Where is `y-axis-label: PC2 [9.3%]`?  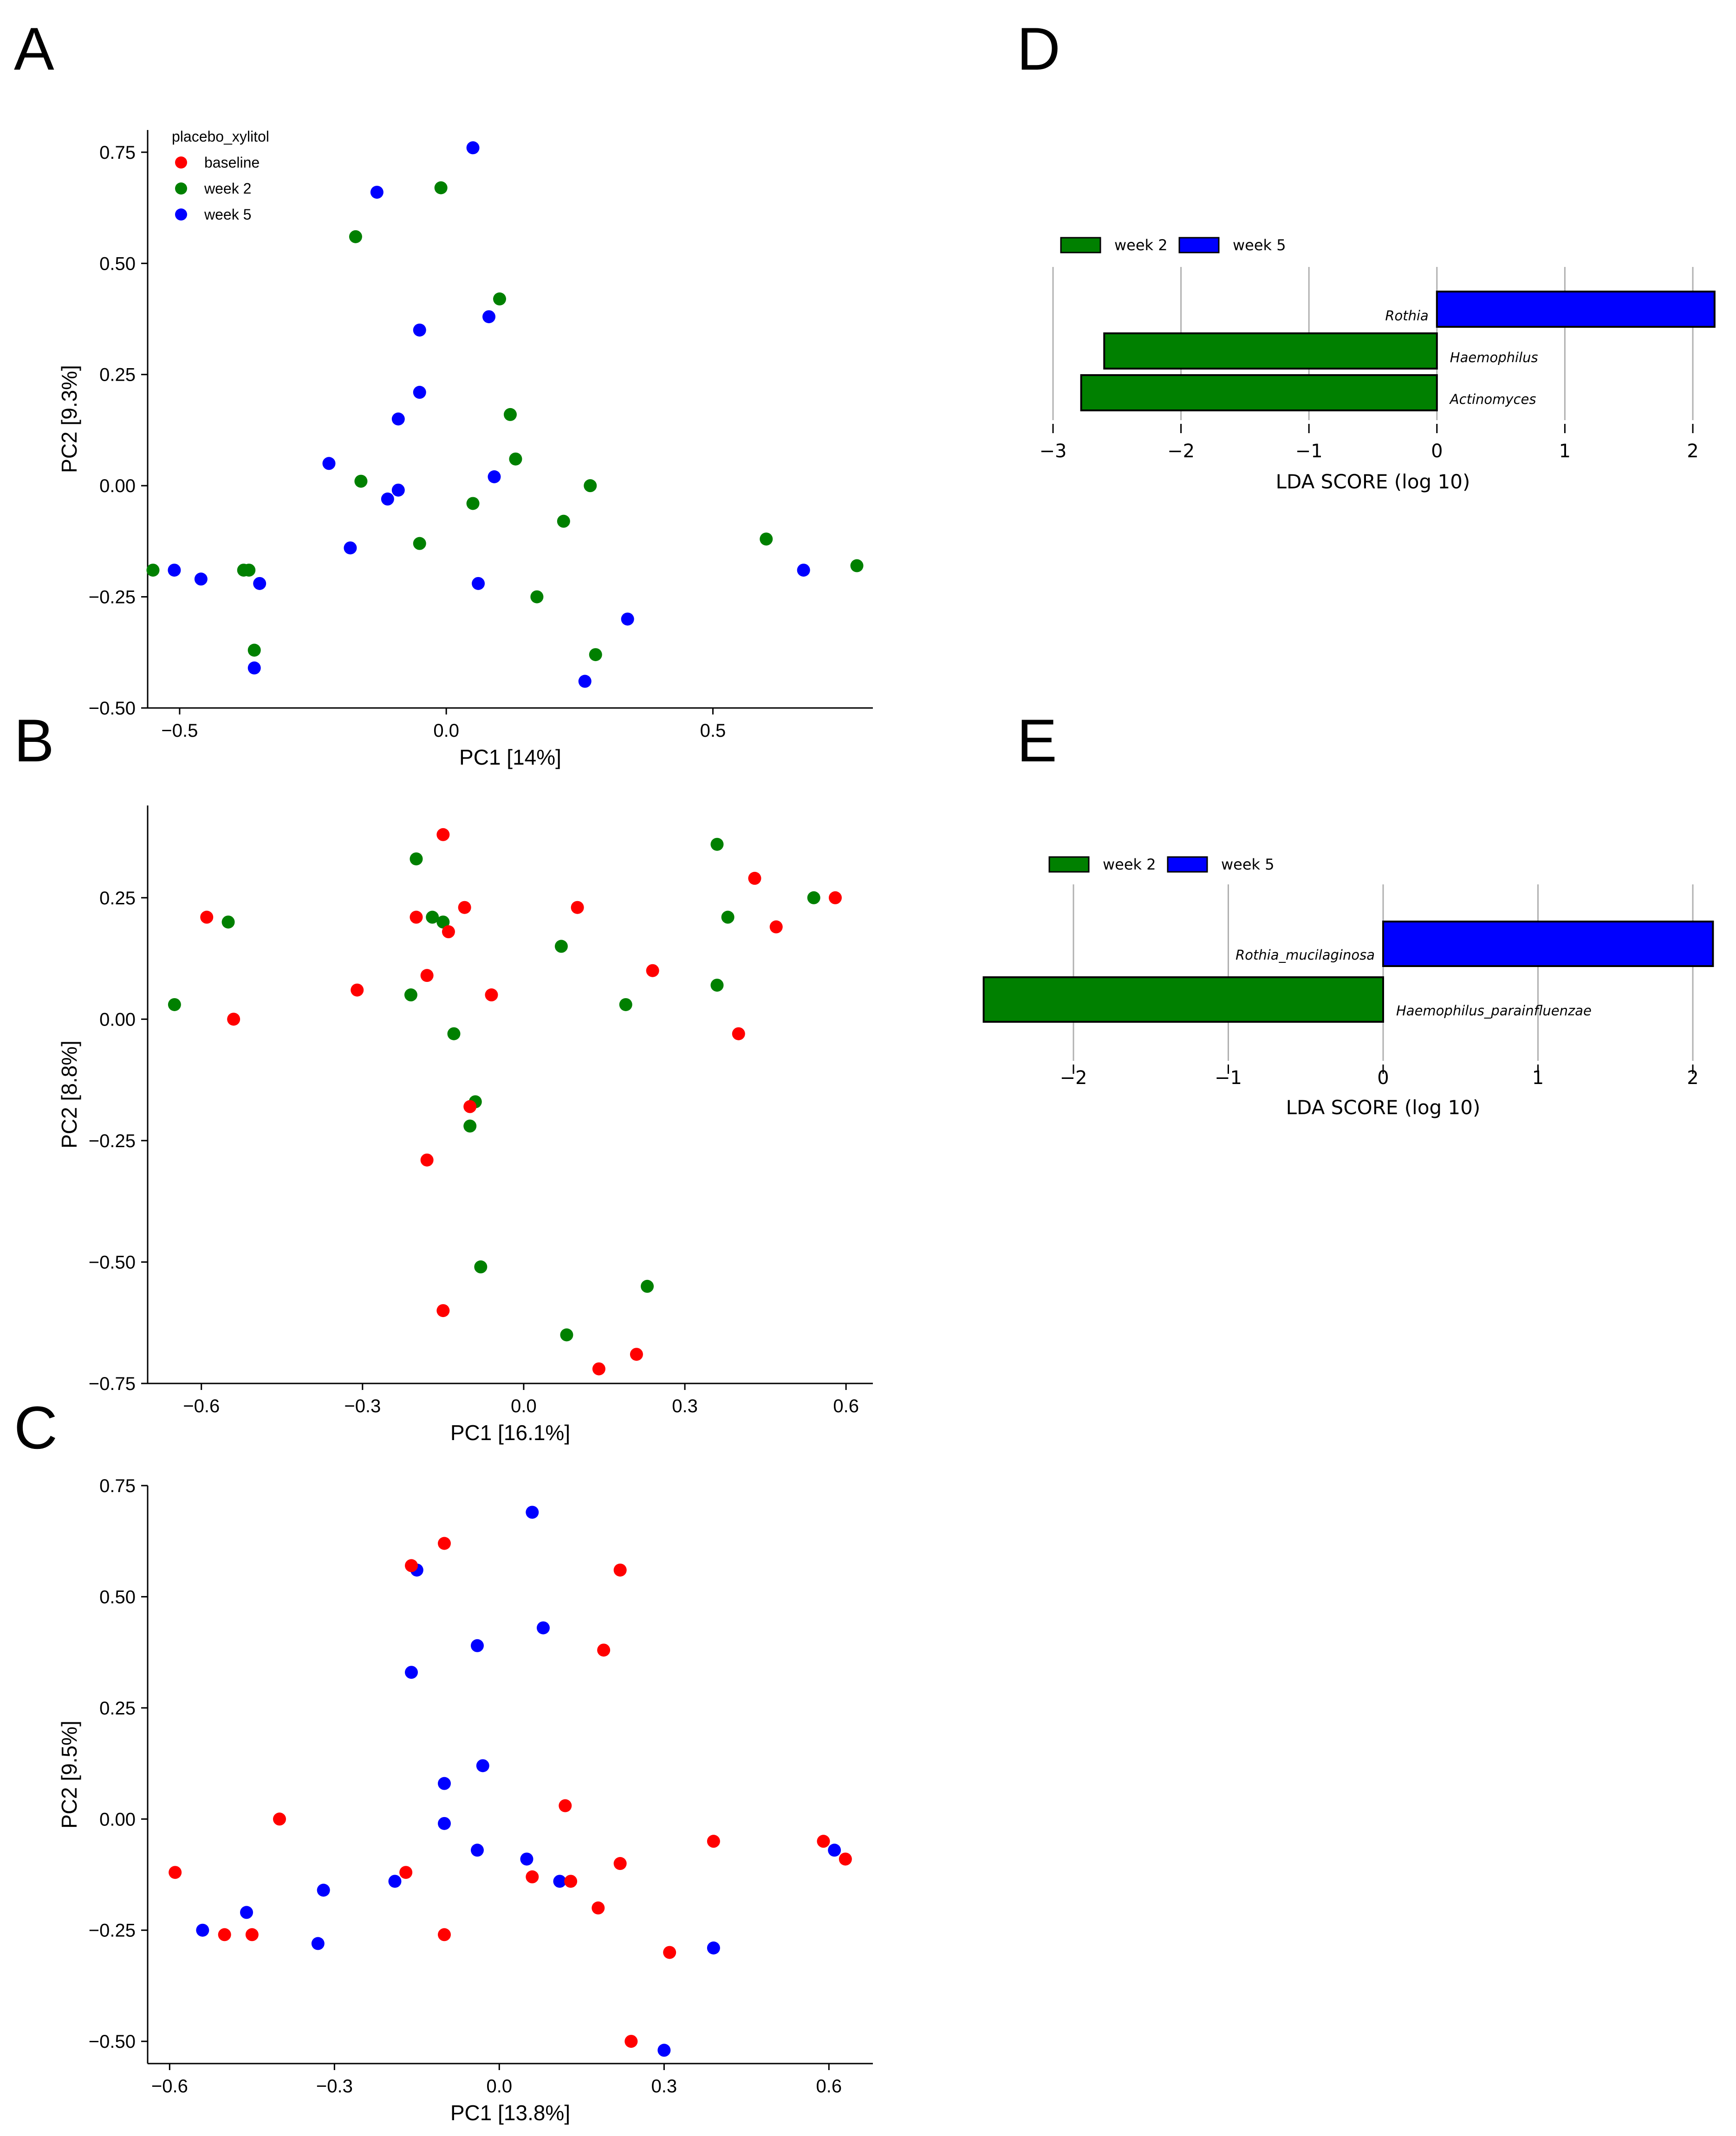
y-axis-label: PC2 [9.3%] is located at coordinates (69, 419).